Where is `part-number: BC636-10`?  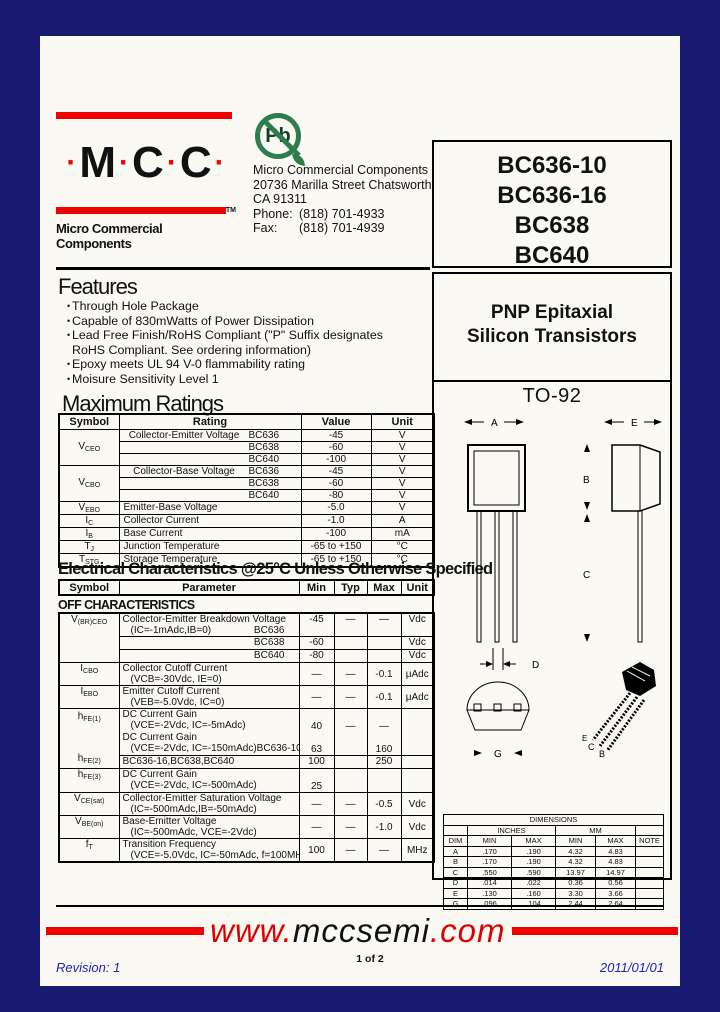
part-number: BC636-10 is located at coordinates (552, 165).